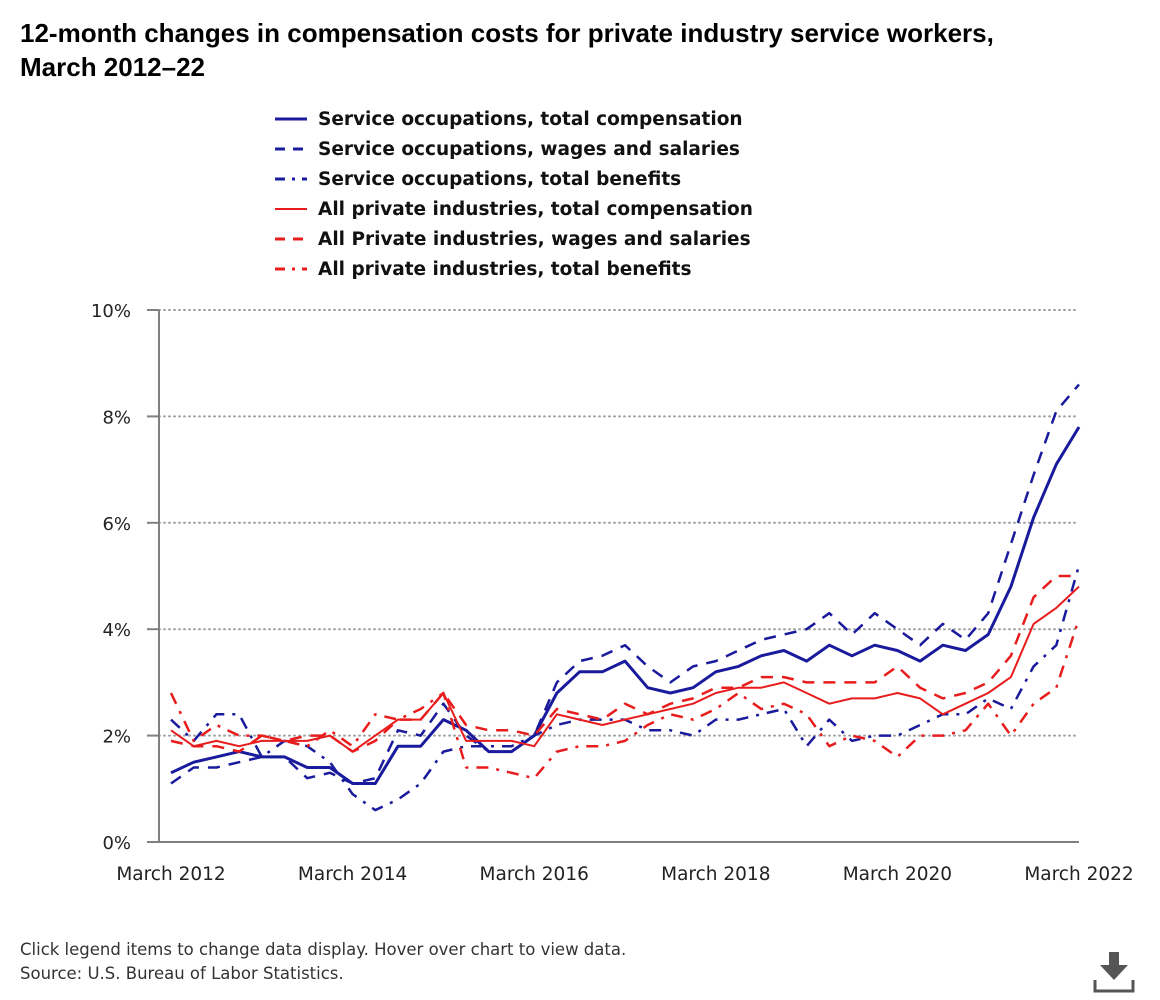 The image size is (1160, 1000). I want to click on y-tick-label: 2%, so click(116, 737).